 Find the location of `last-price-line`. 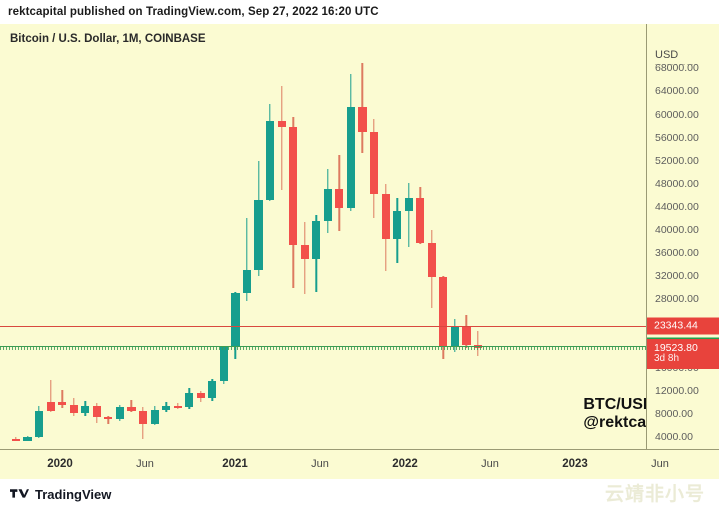

last-price-line is located at coordinates (323, 347).